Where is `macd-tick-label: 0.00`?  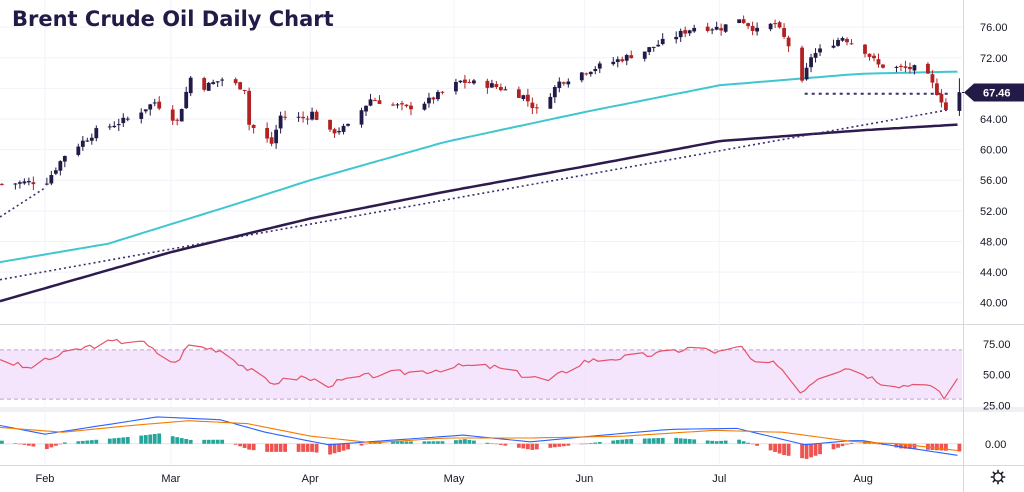 macd-tick-label: 0.00 is located at coordinates (995, 445).